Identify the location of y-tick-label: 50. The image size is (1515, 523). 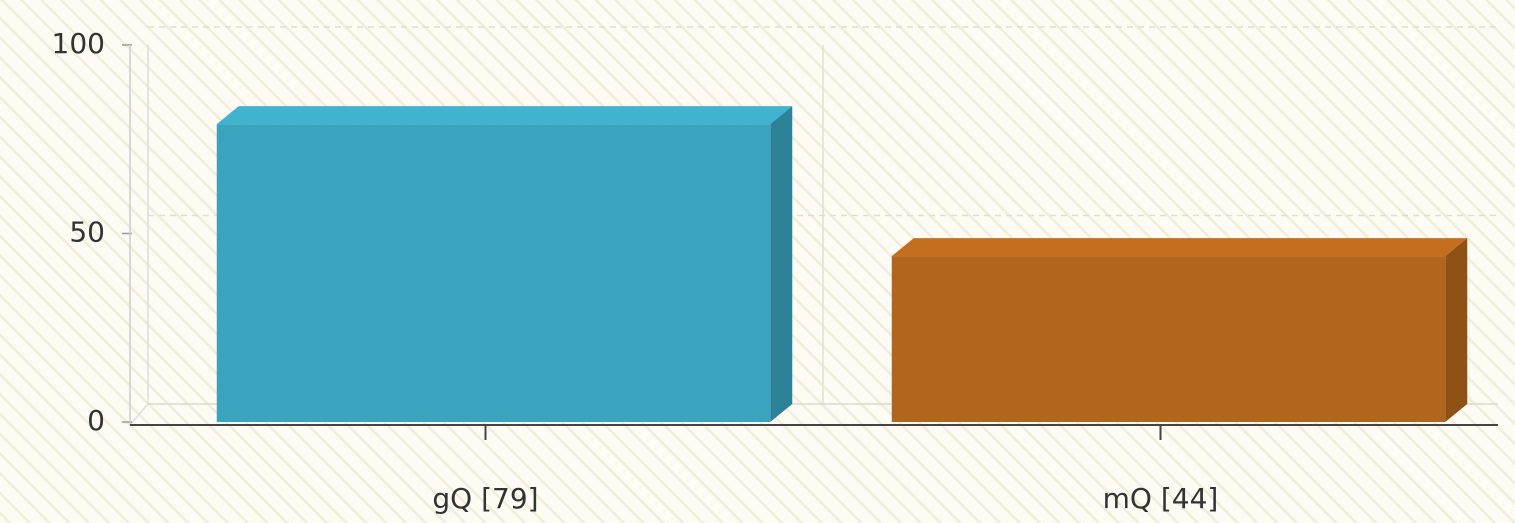
(87, 232).